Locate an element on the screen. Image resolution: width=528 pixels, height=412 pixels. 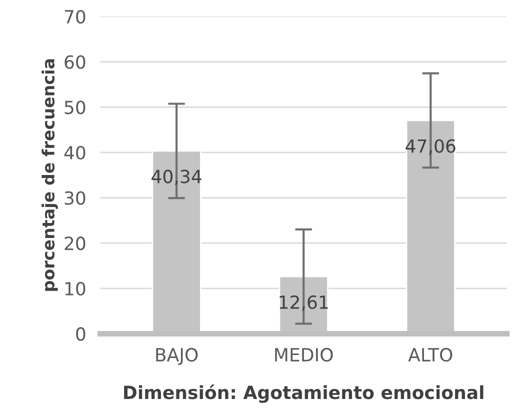
x-axis-title: Dimensión: Agotamiento emocional is located at coordinates (304, 393).